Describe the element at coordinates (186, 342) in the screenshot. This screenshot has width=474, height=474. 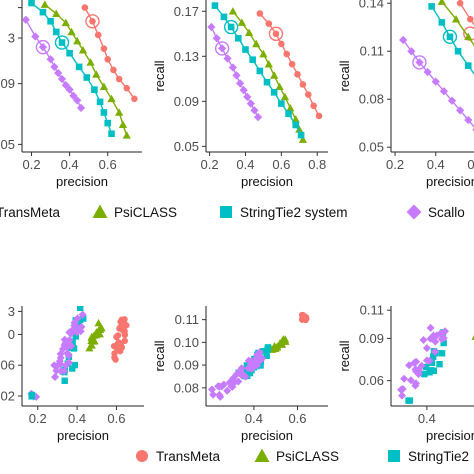
I see `y-tick-label: 0.10` at that location.